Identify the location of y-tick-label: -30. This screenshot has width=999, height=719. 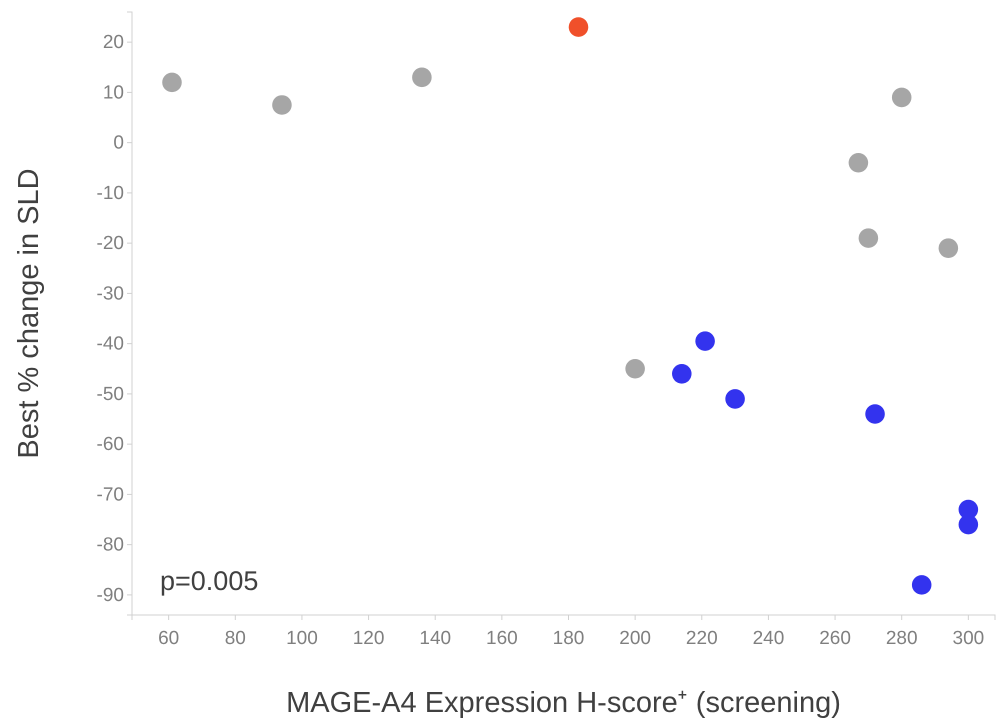
(110, 293).